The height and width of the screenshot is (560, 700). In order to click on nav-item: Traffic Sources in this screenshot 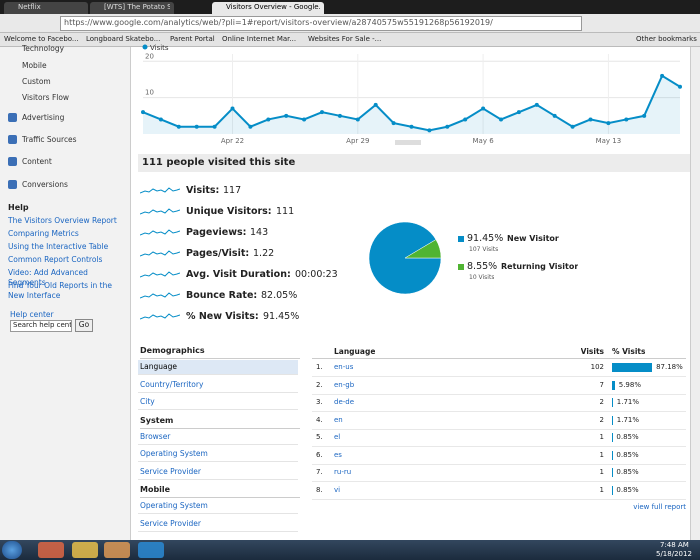, I will do `click(49, 139)`.